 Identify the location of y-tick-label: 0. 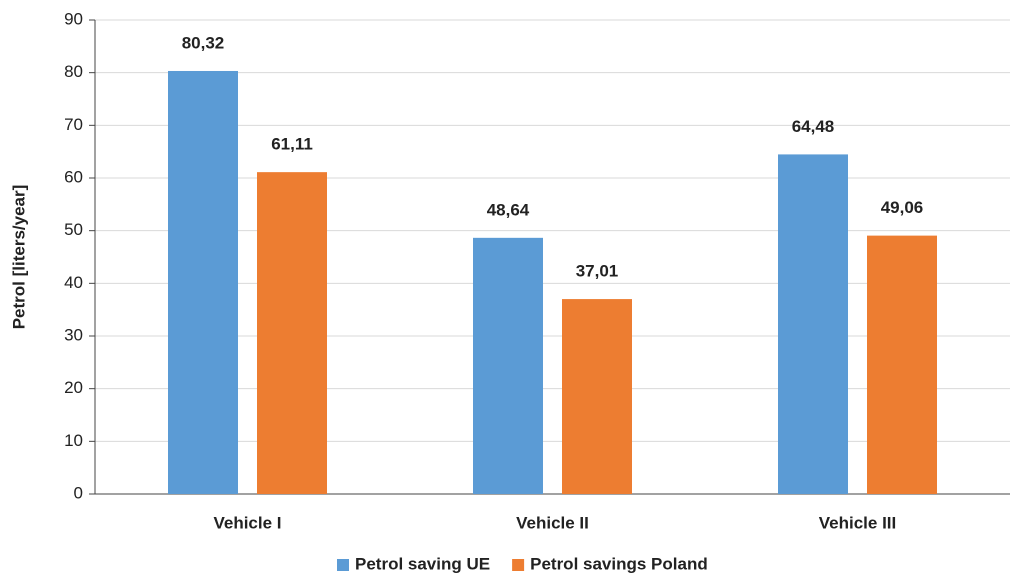
(78, 492).